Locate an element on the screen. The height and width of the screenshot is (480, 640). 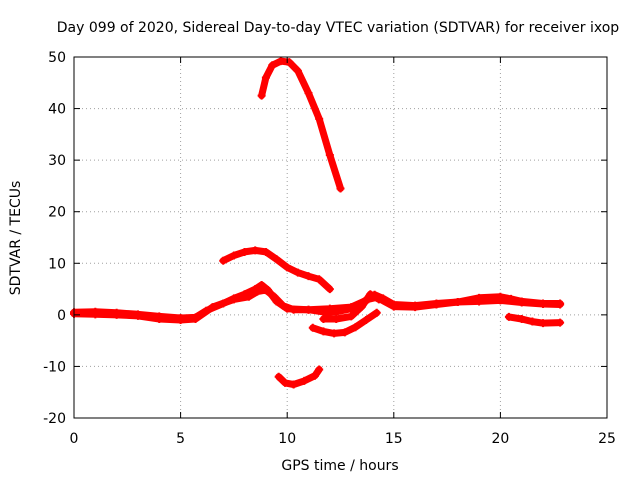
y-tick-label: 10 is located at coordinates (57, 264).